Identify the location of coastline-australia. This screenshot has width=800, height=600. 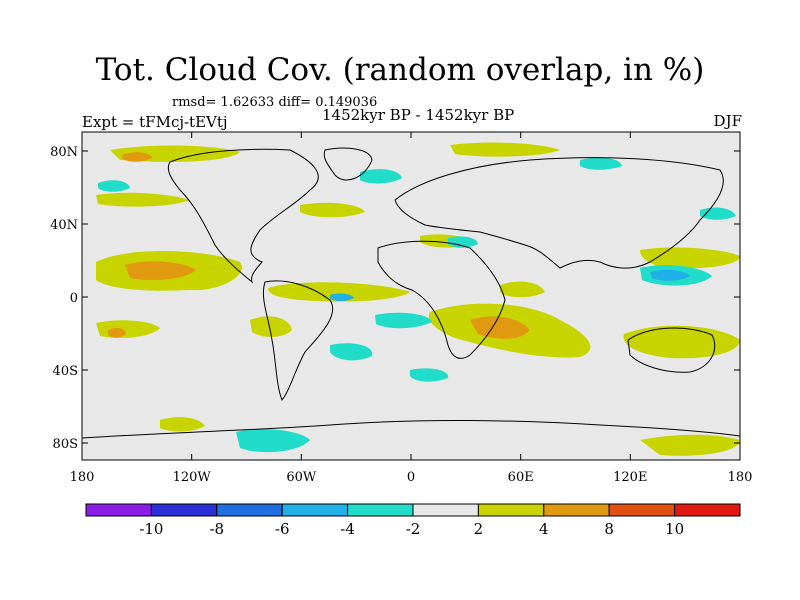
(671, 350).